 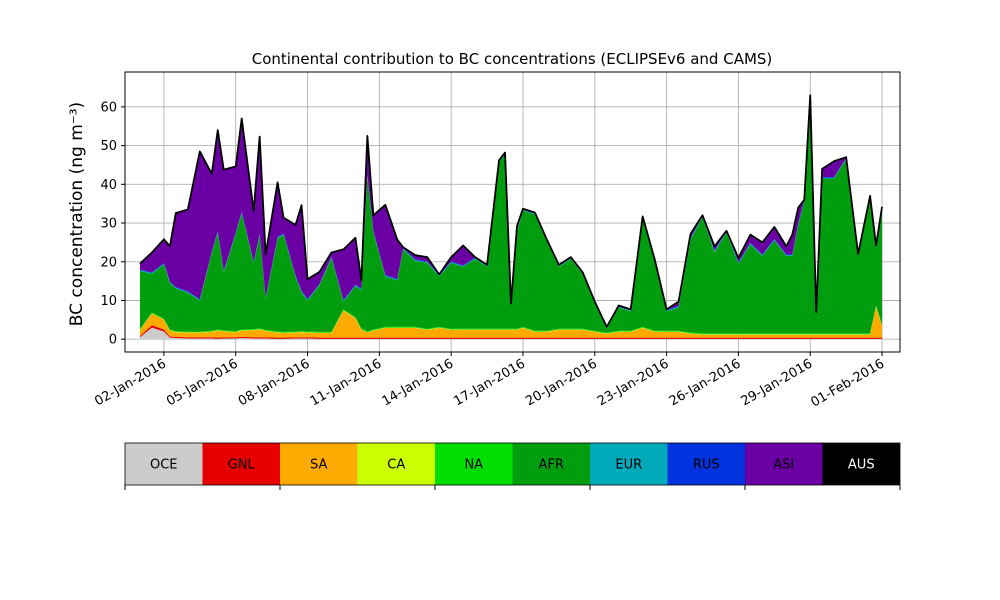 I want to click on legend-label-rus: RUS, so click(x=706, y=465).